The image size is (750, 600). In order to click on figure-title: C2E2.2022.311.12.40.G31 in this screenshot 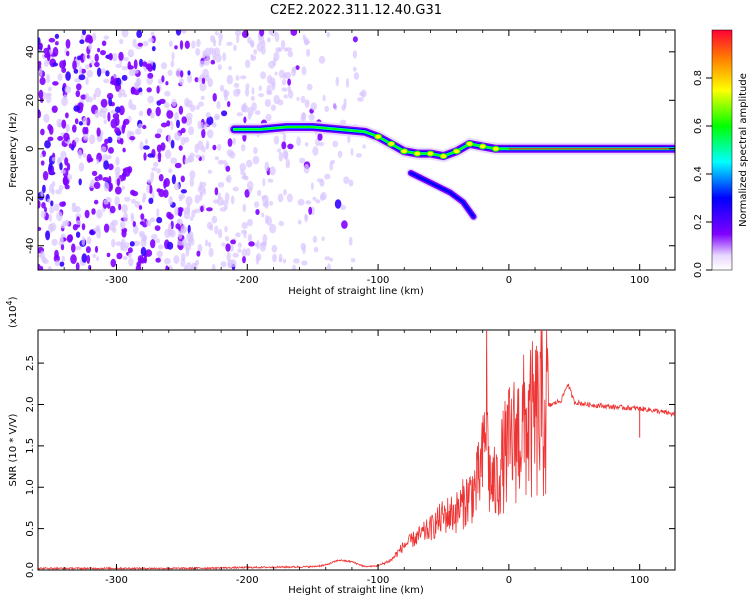, I will do `click(356, 10)`.